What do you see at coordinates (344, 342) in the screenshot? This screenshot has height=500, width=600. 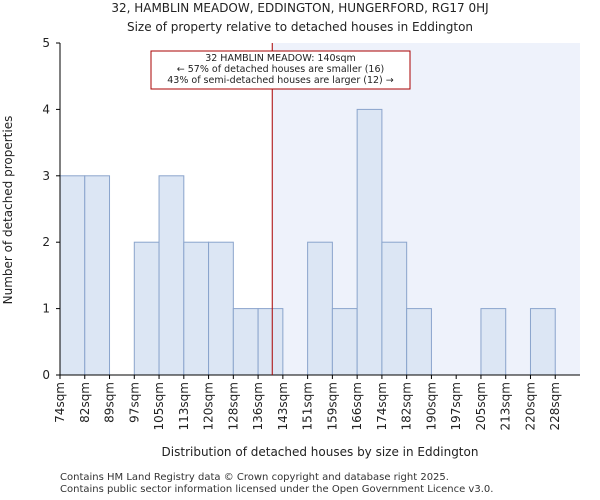 I see `bar-159sqm` at bounding box center [344, 342].